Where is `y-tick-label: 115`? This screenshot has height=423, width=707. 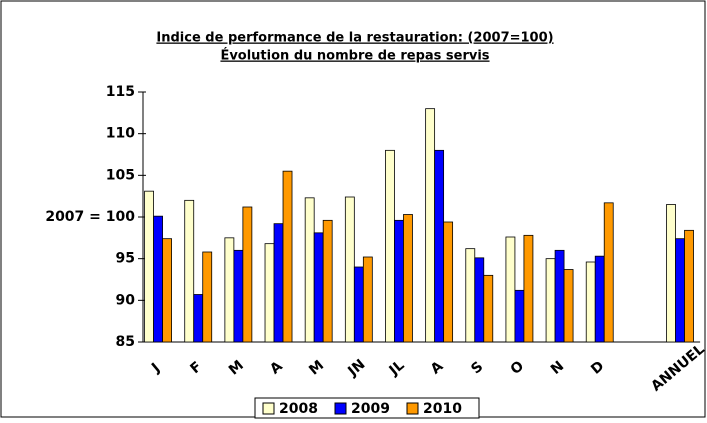
y-tick-label: 115 is located at coordinates (120, 92).